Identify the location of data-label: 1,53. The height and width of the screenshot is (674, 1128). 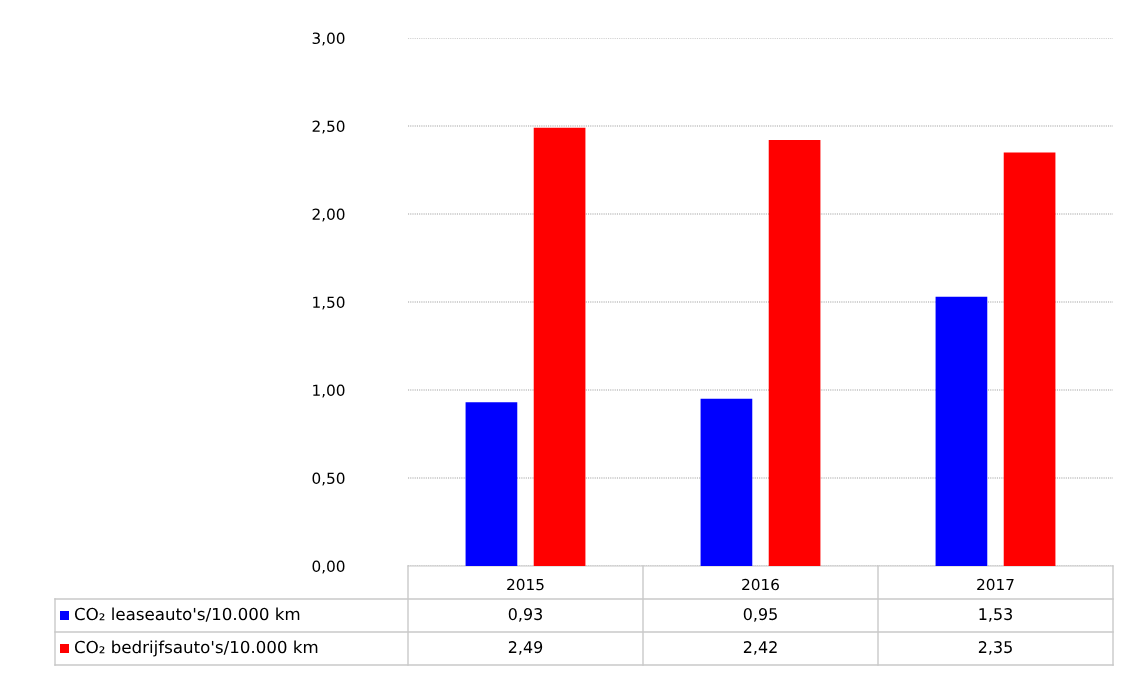
(995, 615).